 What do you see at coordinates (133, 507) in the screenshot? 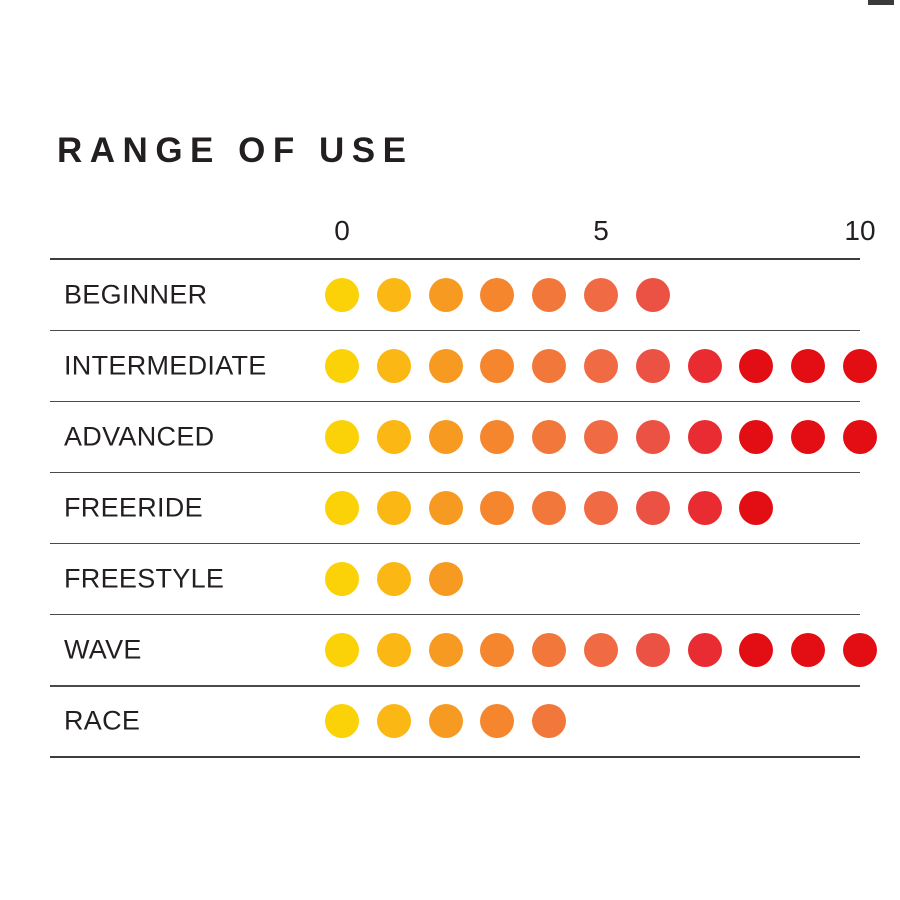
I see `row-label-freeride: FREERIDE` at bounding box center [133, 507].